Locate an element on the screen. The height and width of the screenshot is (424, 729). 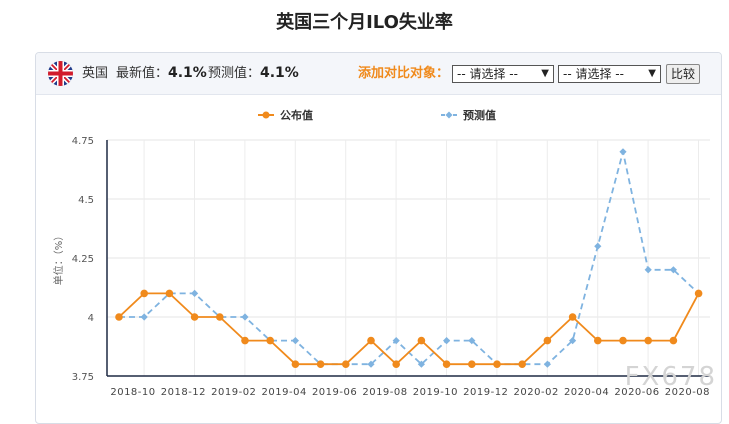
x-tick-label: 2020-04 is located at coordinates (586, 392).